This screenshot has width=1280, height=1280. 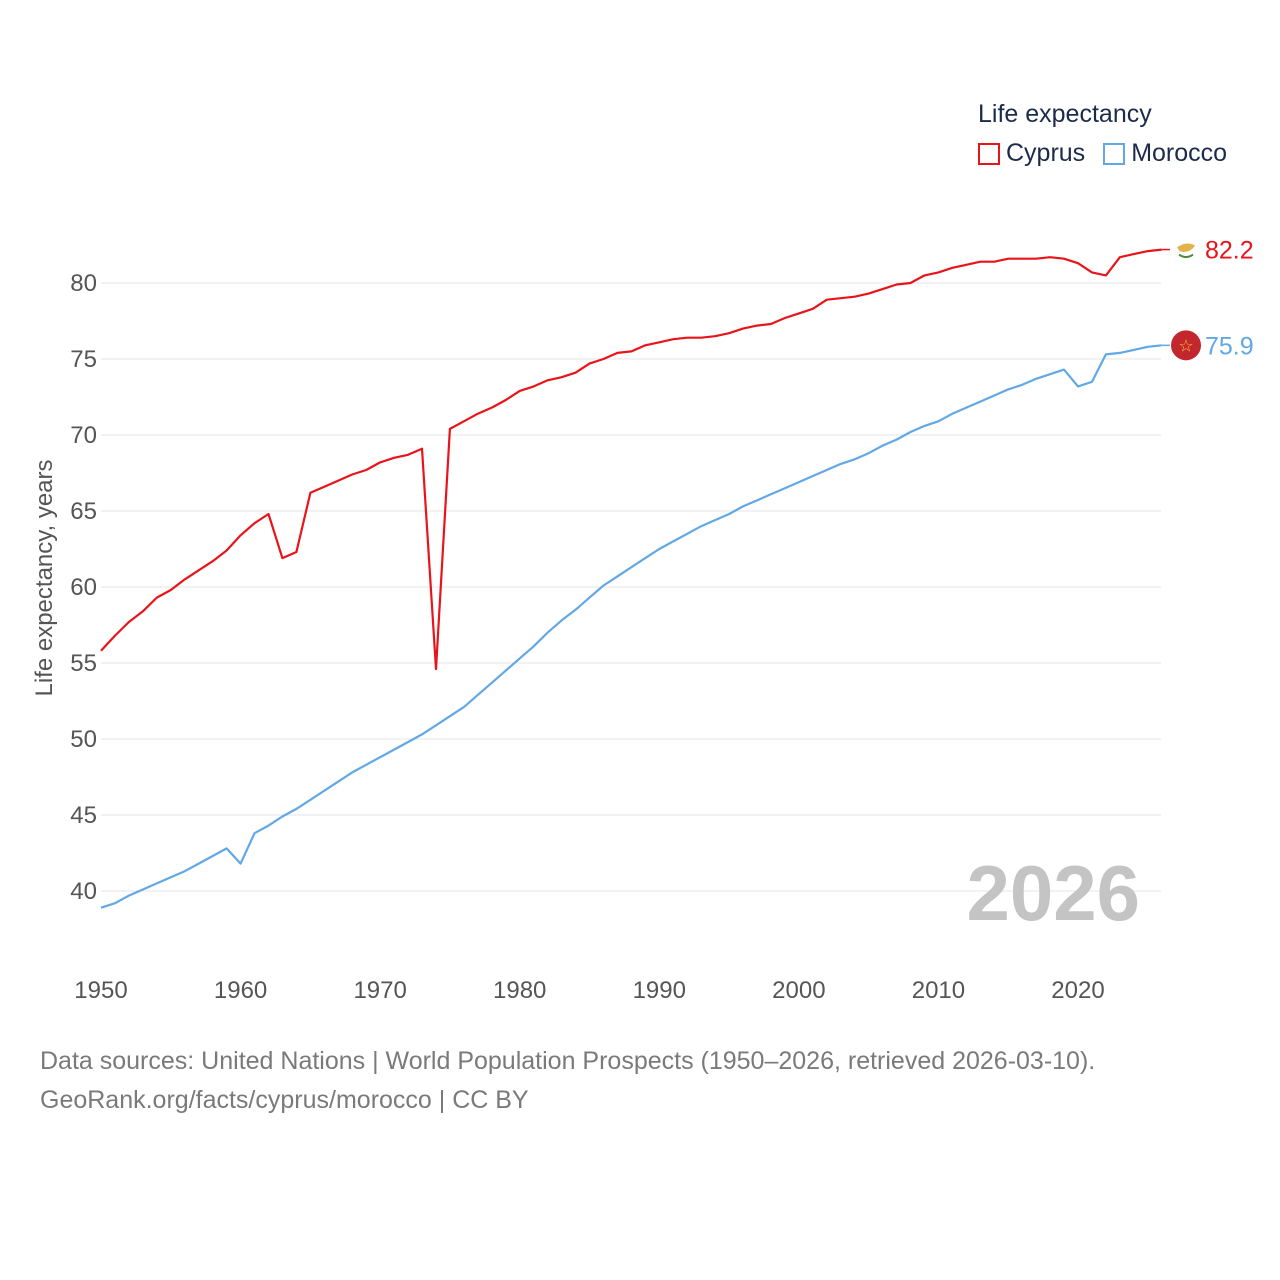 I want to click on y-axis-ticks: 40 45 50 55 60 65 70 75 80, so click(x=83, y=587).